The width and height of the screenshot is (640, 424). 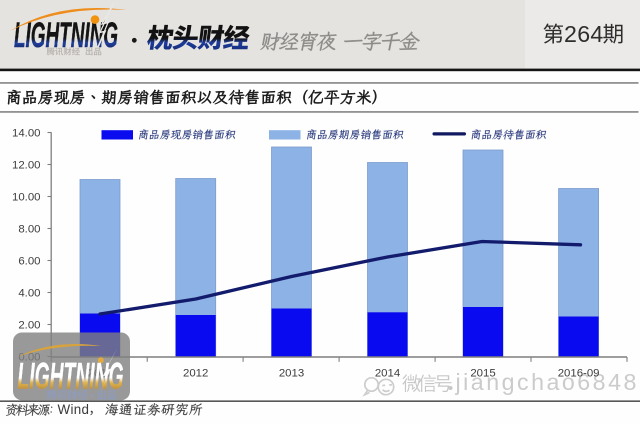 I want to click on svg-text: 2015, so click(x=482, y=374).